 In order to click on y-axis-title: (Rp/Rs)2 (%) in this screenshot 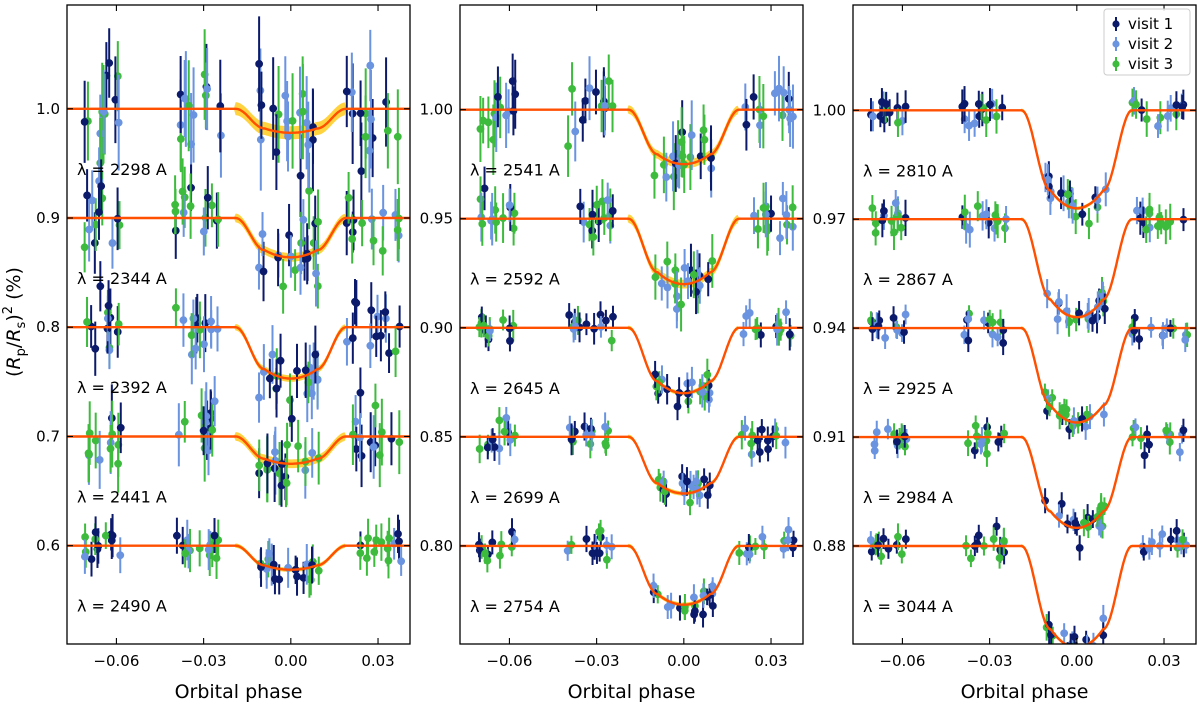, I will do `click(15, 322)`.